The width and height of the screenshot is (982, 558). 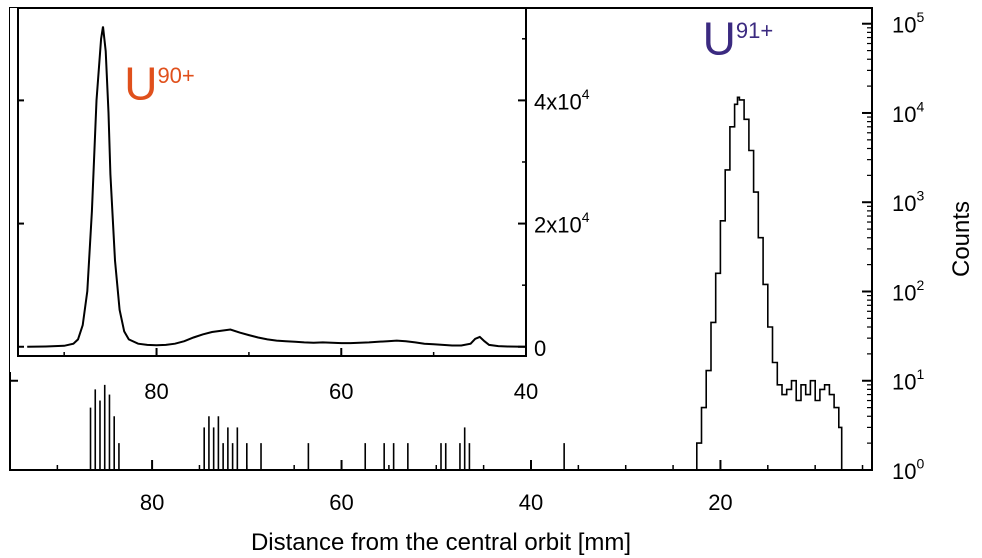 What do you see at coordinates (908, 202) in the screenshot?
I see `main-y-tick-label: 10³` at bounding box center [908, 202].